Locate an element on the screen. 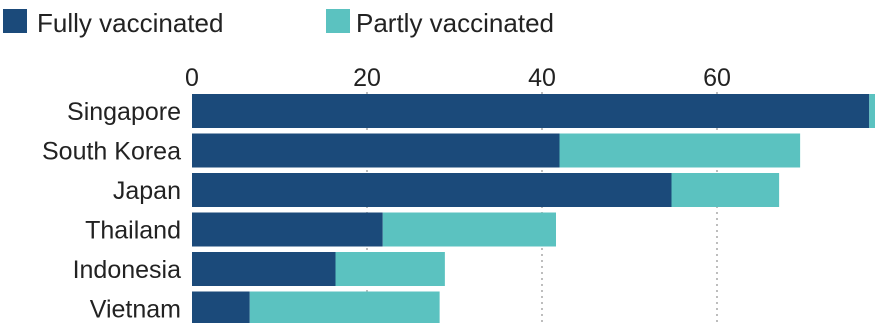 This screenshot has width=875, height=323. x-tick-label-0: 0 is located at coordinates (192, 78).